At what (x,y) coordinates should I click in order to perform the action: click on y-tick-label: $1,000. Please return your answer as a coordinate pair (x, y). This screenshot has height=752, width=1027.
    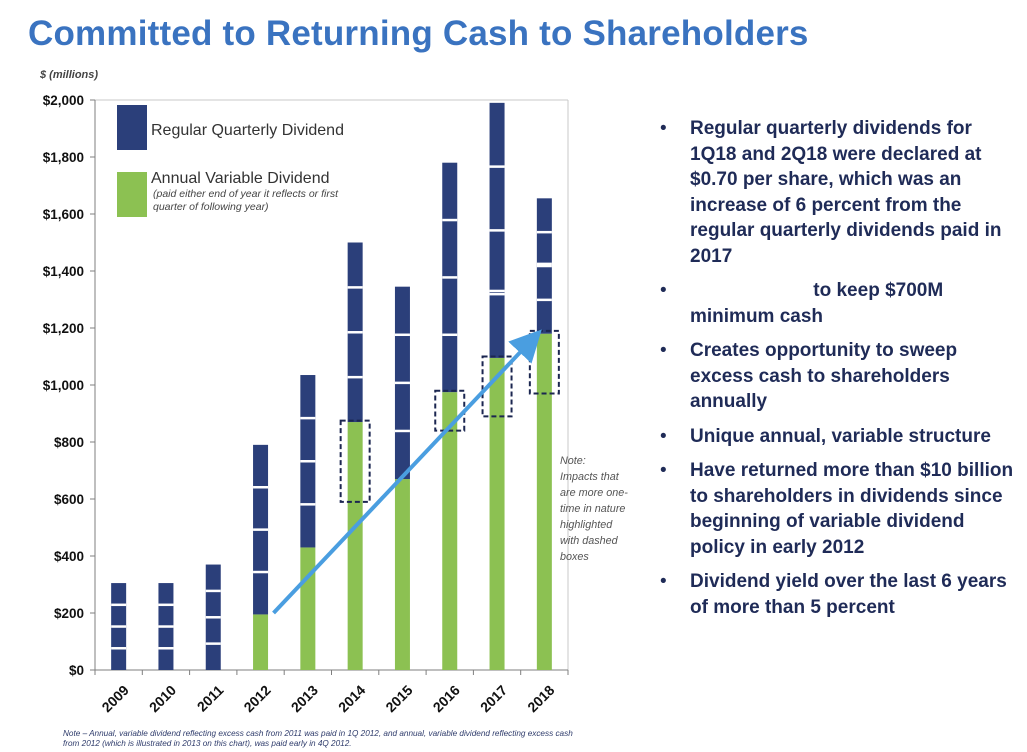
    Looking at the image, I should click on (63, 385).